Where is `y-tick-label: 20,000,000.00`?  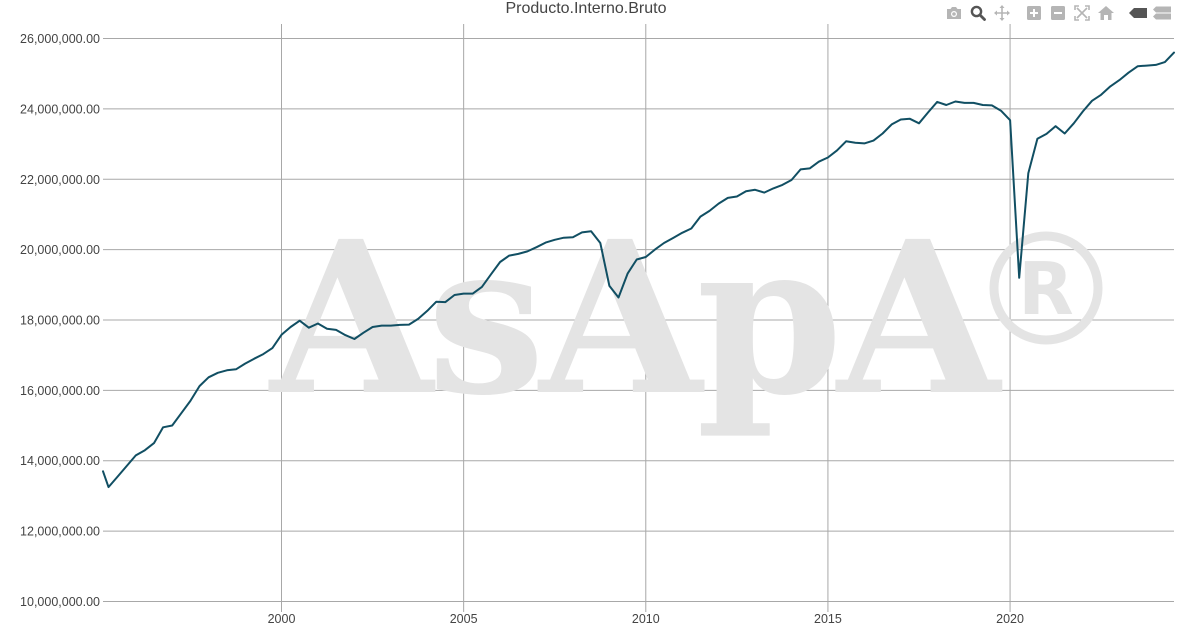
y-tick-label: 20,000,000.00 is located at coordinates (60, 250).